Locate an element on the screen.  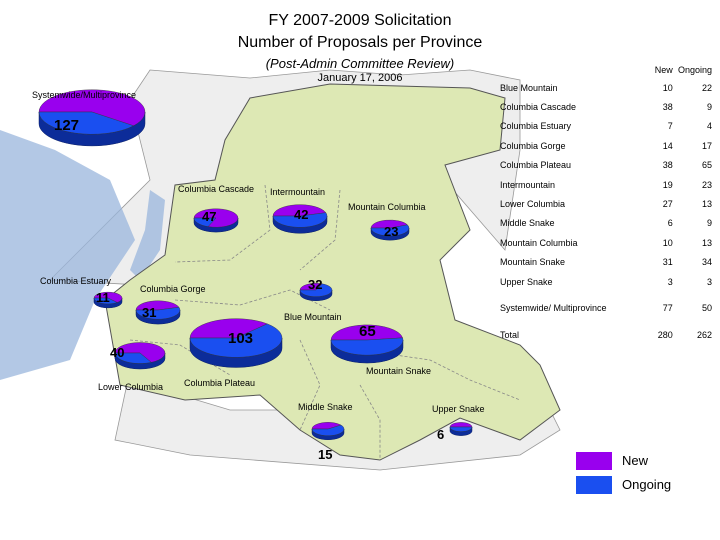
row-province-name: Columbia Plateau is located at coordinates (536, 165).